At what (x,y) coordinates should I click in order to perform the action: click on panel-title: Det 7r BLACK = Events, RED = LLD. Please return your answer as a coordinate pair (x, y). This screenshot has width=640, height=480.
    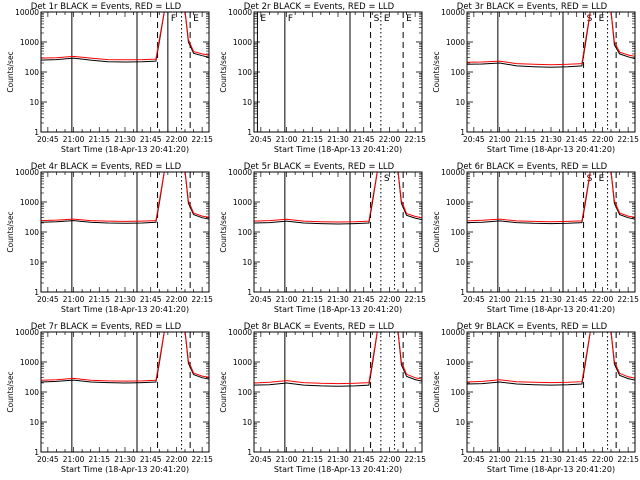
    Looking at the image, I should click on (106, 327).